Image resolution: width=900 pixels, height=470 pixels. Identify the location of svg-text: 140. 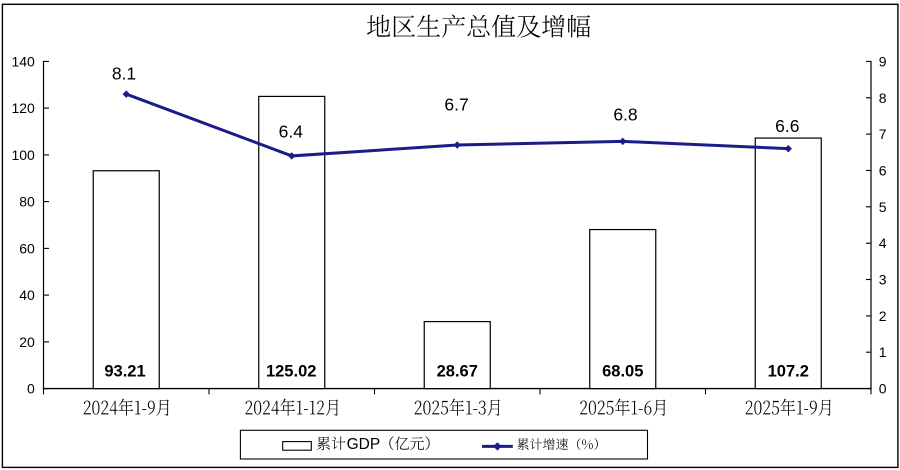
(23, 61).